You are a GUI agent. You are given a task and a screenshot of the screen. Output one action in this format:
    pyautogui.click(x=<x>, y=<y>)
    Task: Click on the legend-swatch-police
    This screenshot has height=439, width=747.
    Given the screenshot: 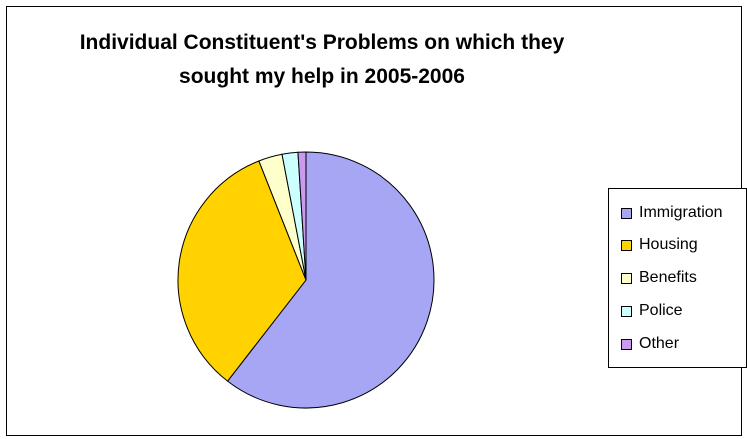 What is the action you would take?
    pyautogui.click(x=626, y=311)
    